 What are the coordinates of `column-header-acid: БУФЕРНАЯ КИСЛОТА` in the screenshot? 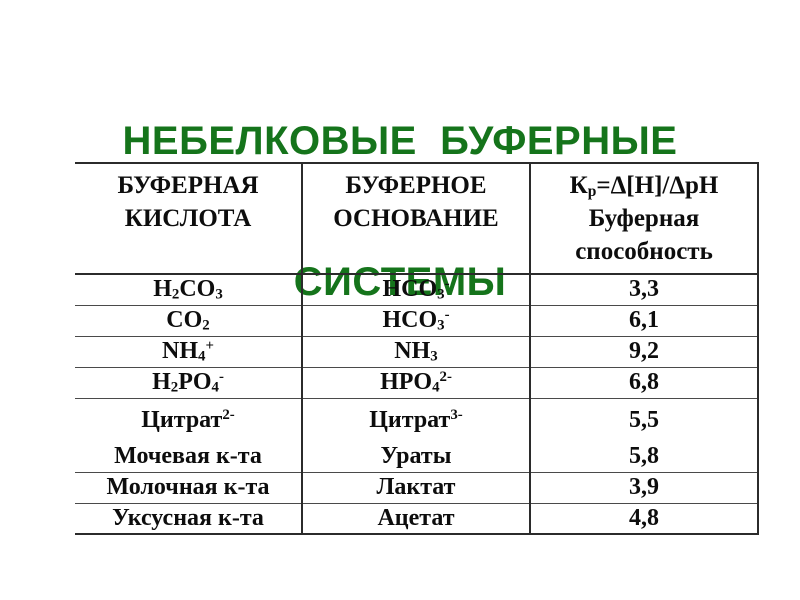 It's located at (188, 219).